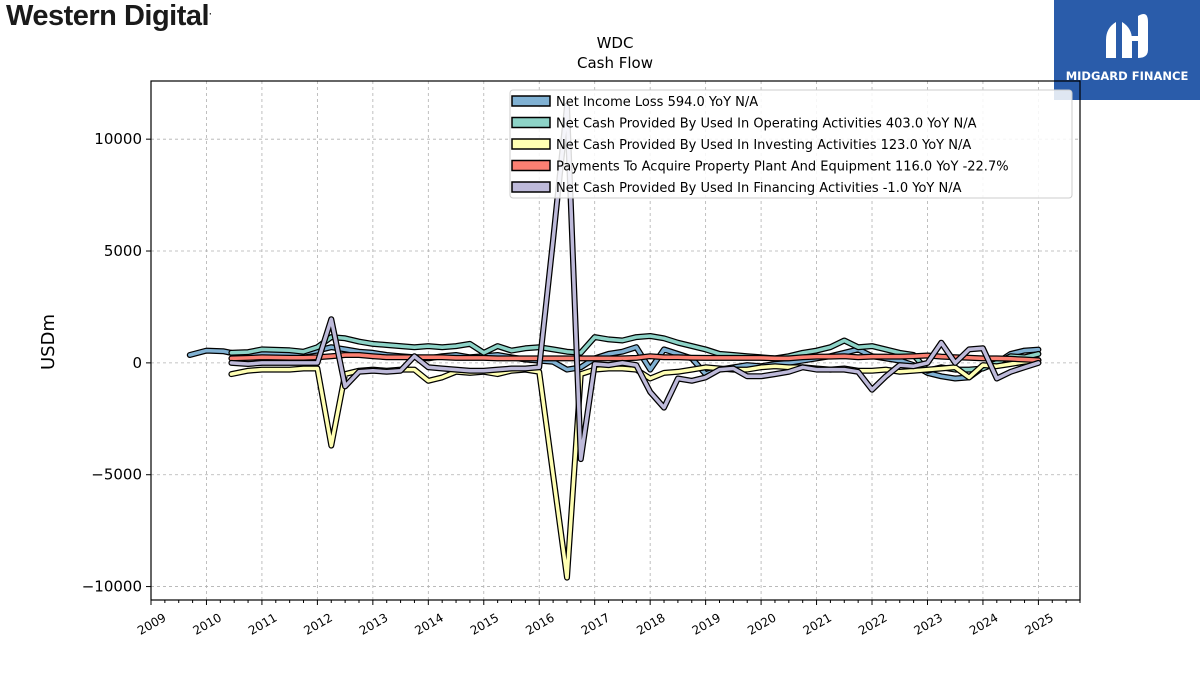  What do you see at coordinates (484, 623) in the screenshot?
I see `x-tick-label: 2015` at bounding box center [484, 623].